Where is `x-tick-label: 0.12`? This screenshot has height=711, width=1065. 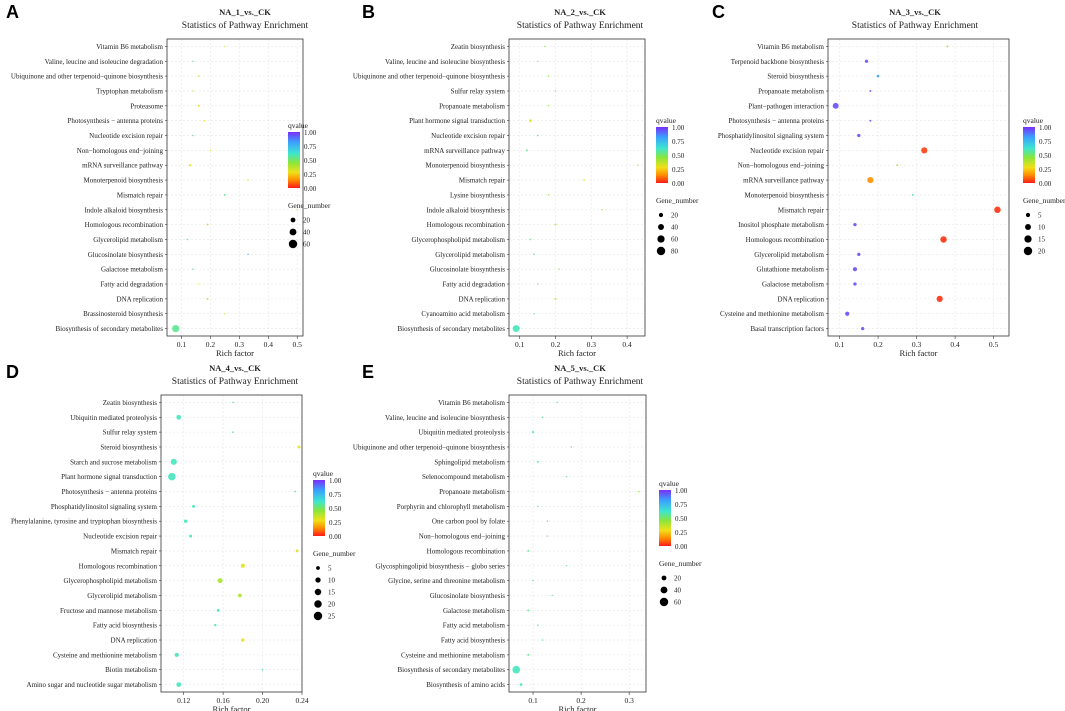 x-tick-label: 0.12 is located at coordinates (183, 700).